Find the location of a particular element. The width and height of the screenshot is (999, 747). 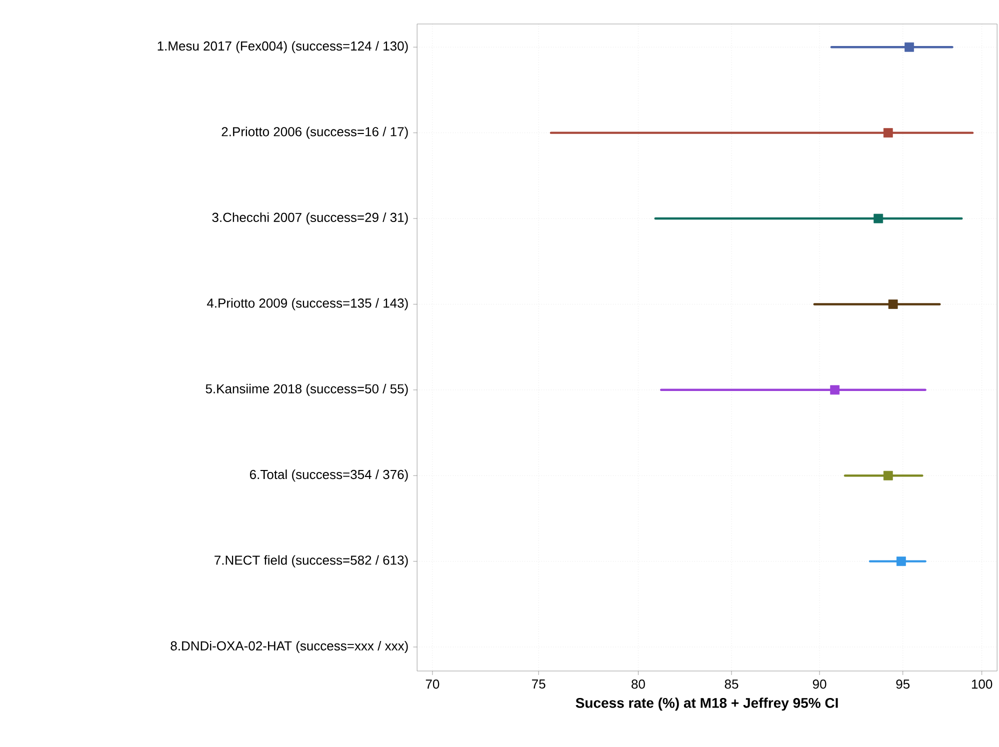

x-tick-label: 95 is located at coordinates (903, 684).